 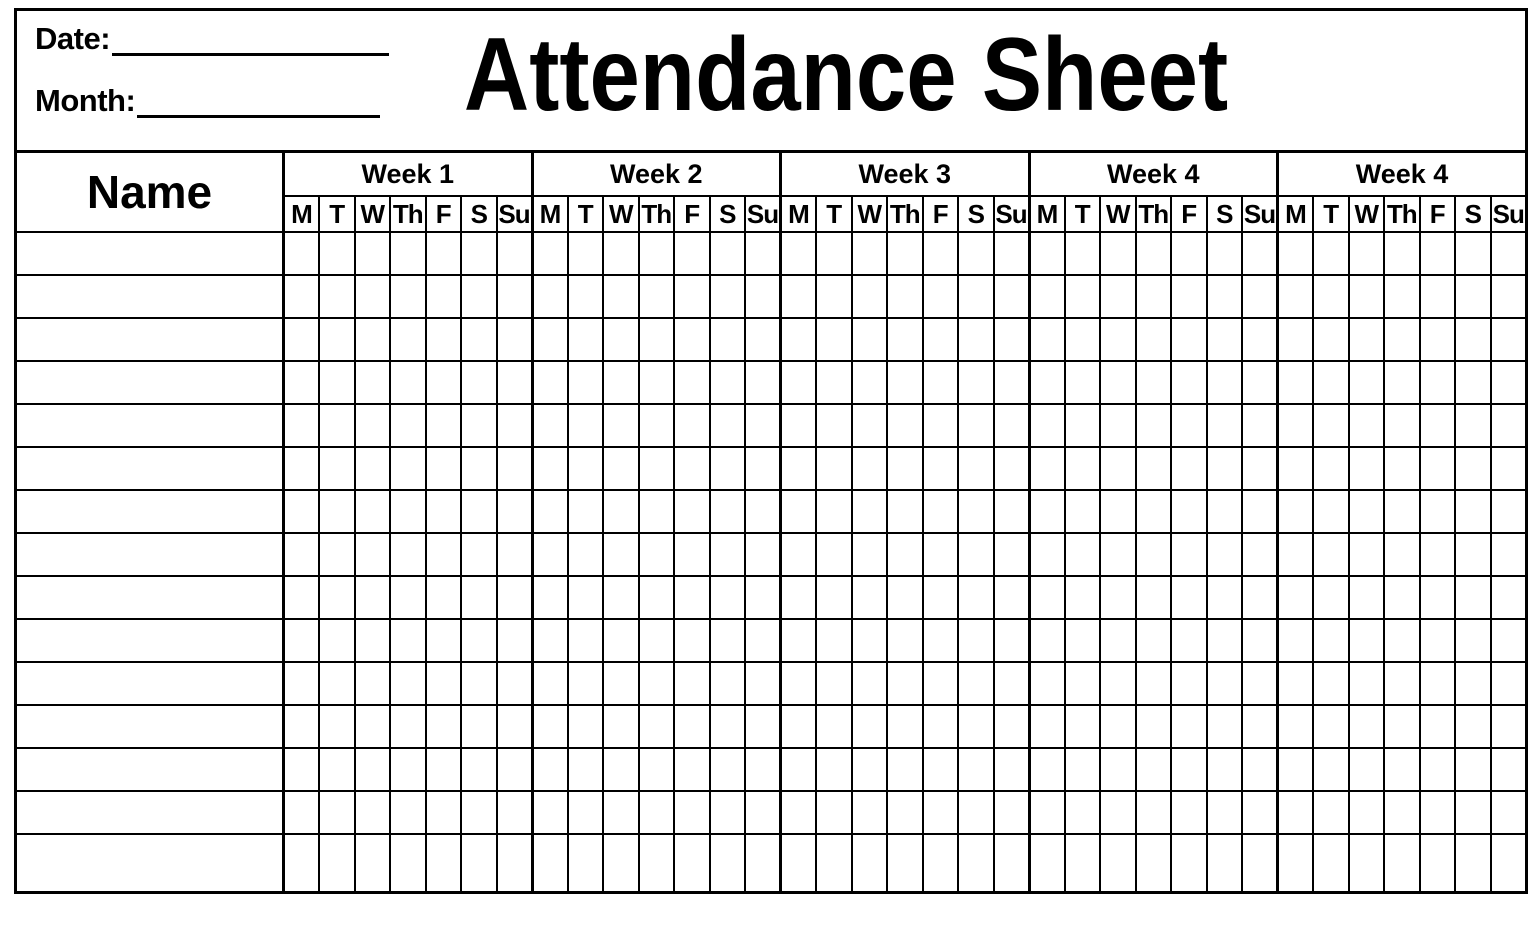 What do you see at coordinates (904, 173) in the screenshot?
I see `week-header: Week 3` at bounding box center [904, 173].